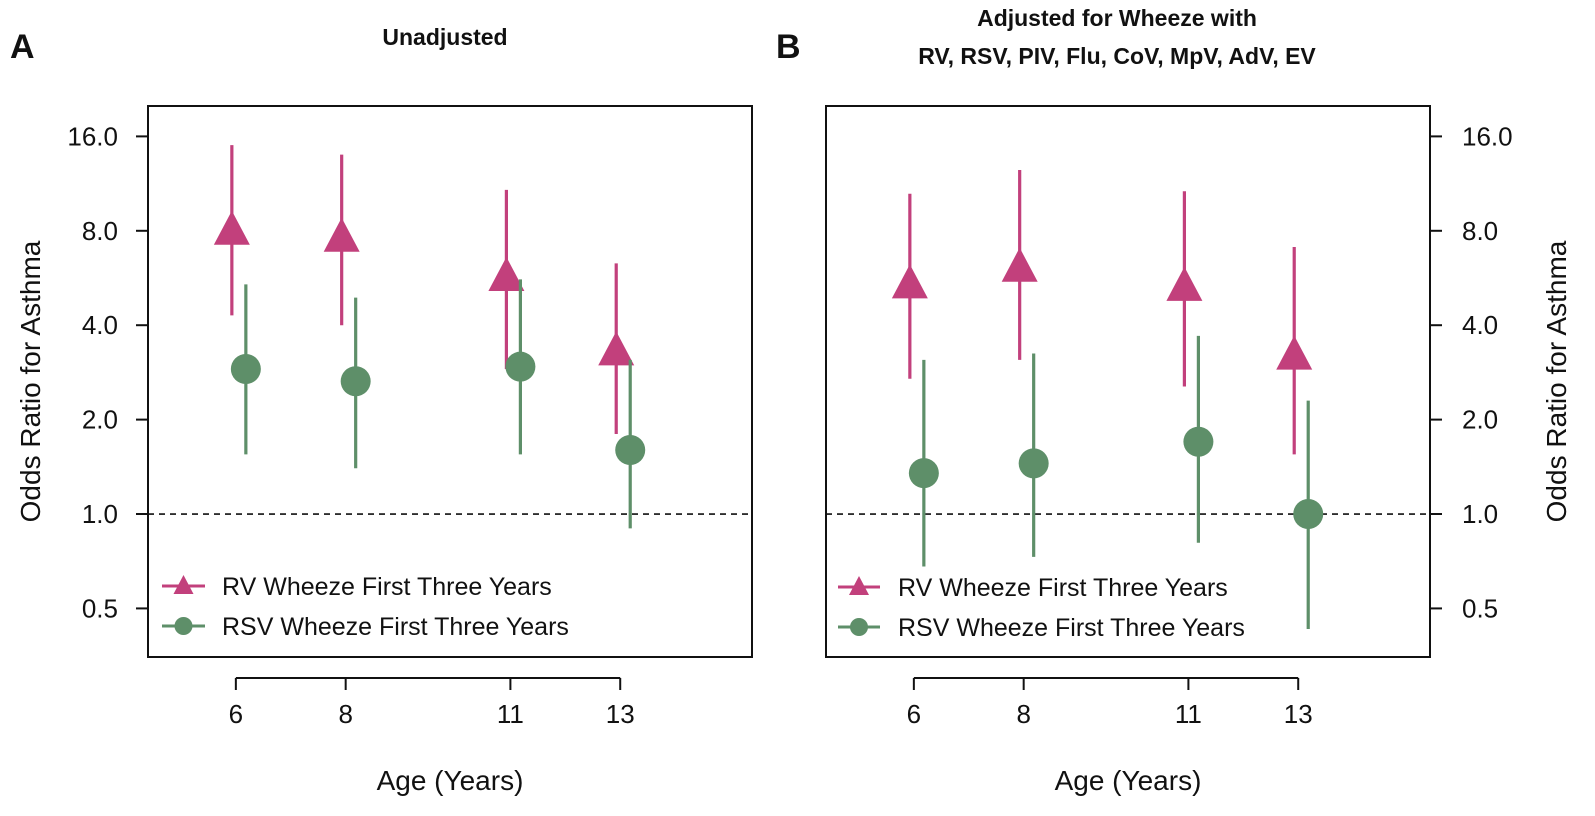  I want to click on chart-title: Adjusted for Wheeze with, so click(1117, 18).